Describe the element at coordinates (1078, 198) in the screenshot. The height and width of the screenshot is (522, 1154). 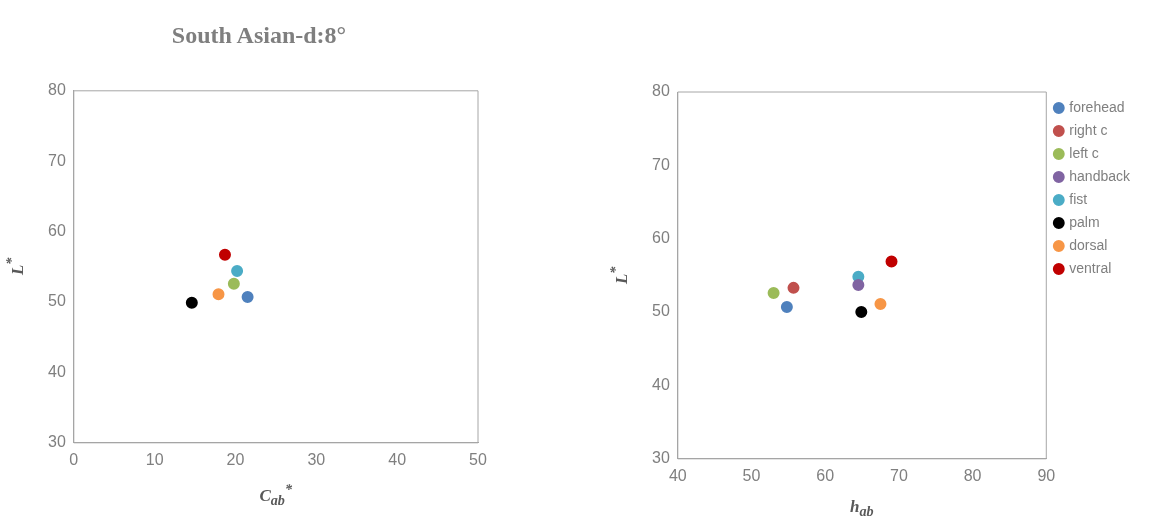
I see `legend-label: fist` at that location.